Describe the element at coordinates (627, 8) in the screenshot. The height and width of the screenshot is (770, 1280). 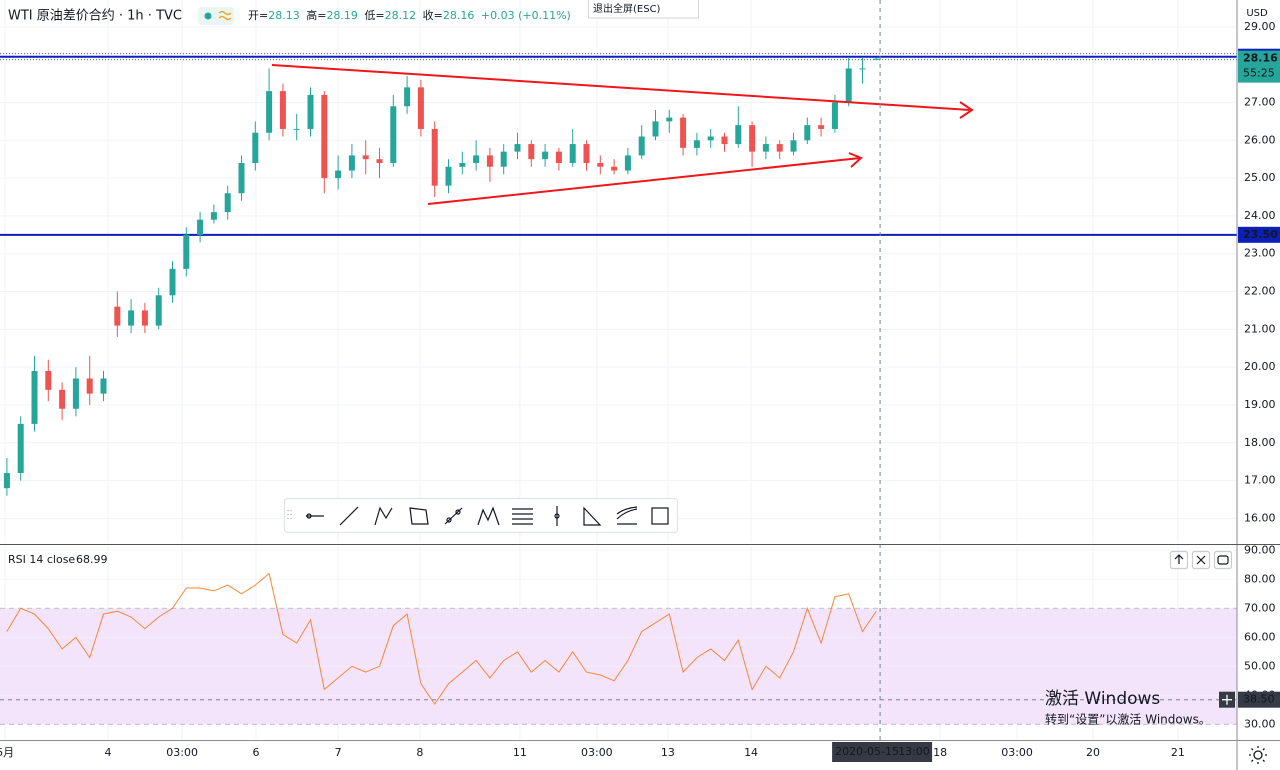
I see `exit-fullscreen-label: 退出全屏(ESC)` at that location.